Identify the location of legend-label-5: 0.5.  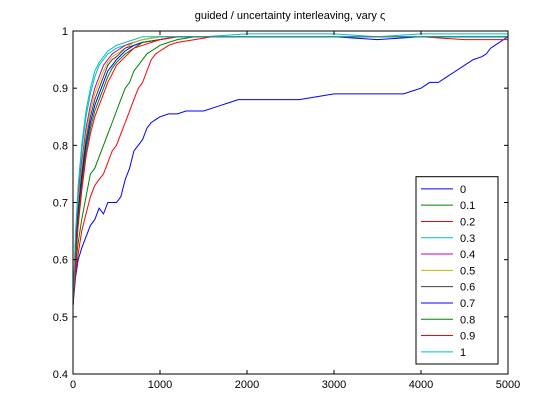
(467, 271).